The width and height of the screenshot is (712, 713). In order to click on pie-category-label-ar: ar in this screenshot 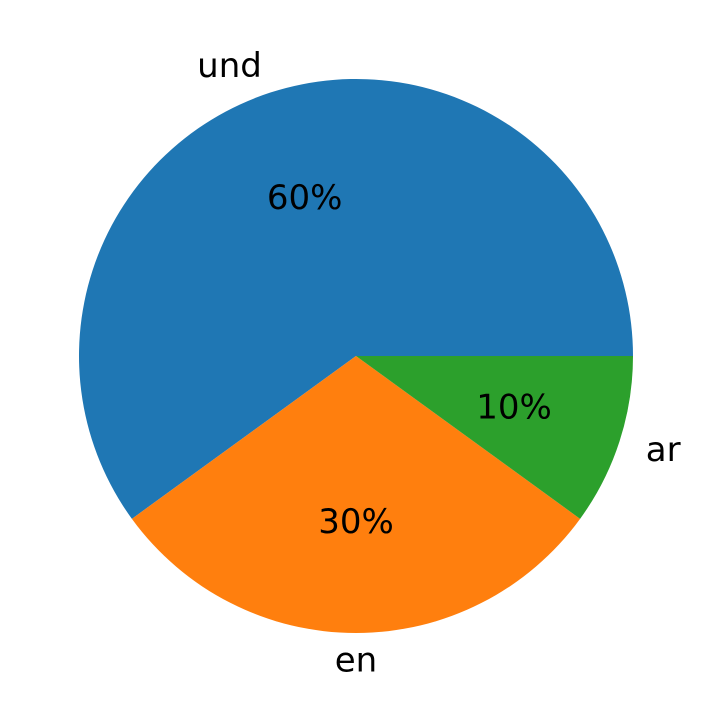, I will do `click(663, 450)`.